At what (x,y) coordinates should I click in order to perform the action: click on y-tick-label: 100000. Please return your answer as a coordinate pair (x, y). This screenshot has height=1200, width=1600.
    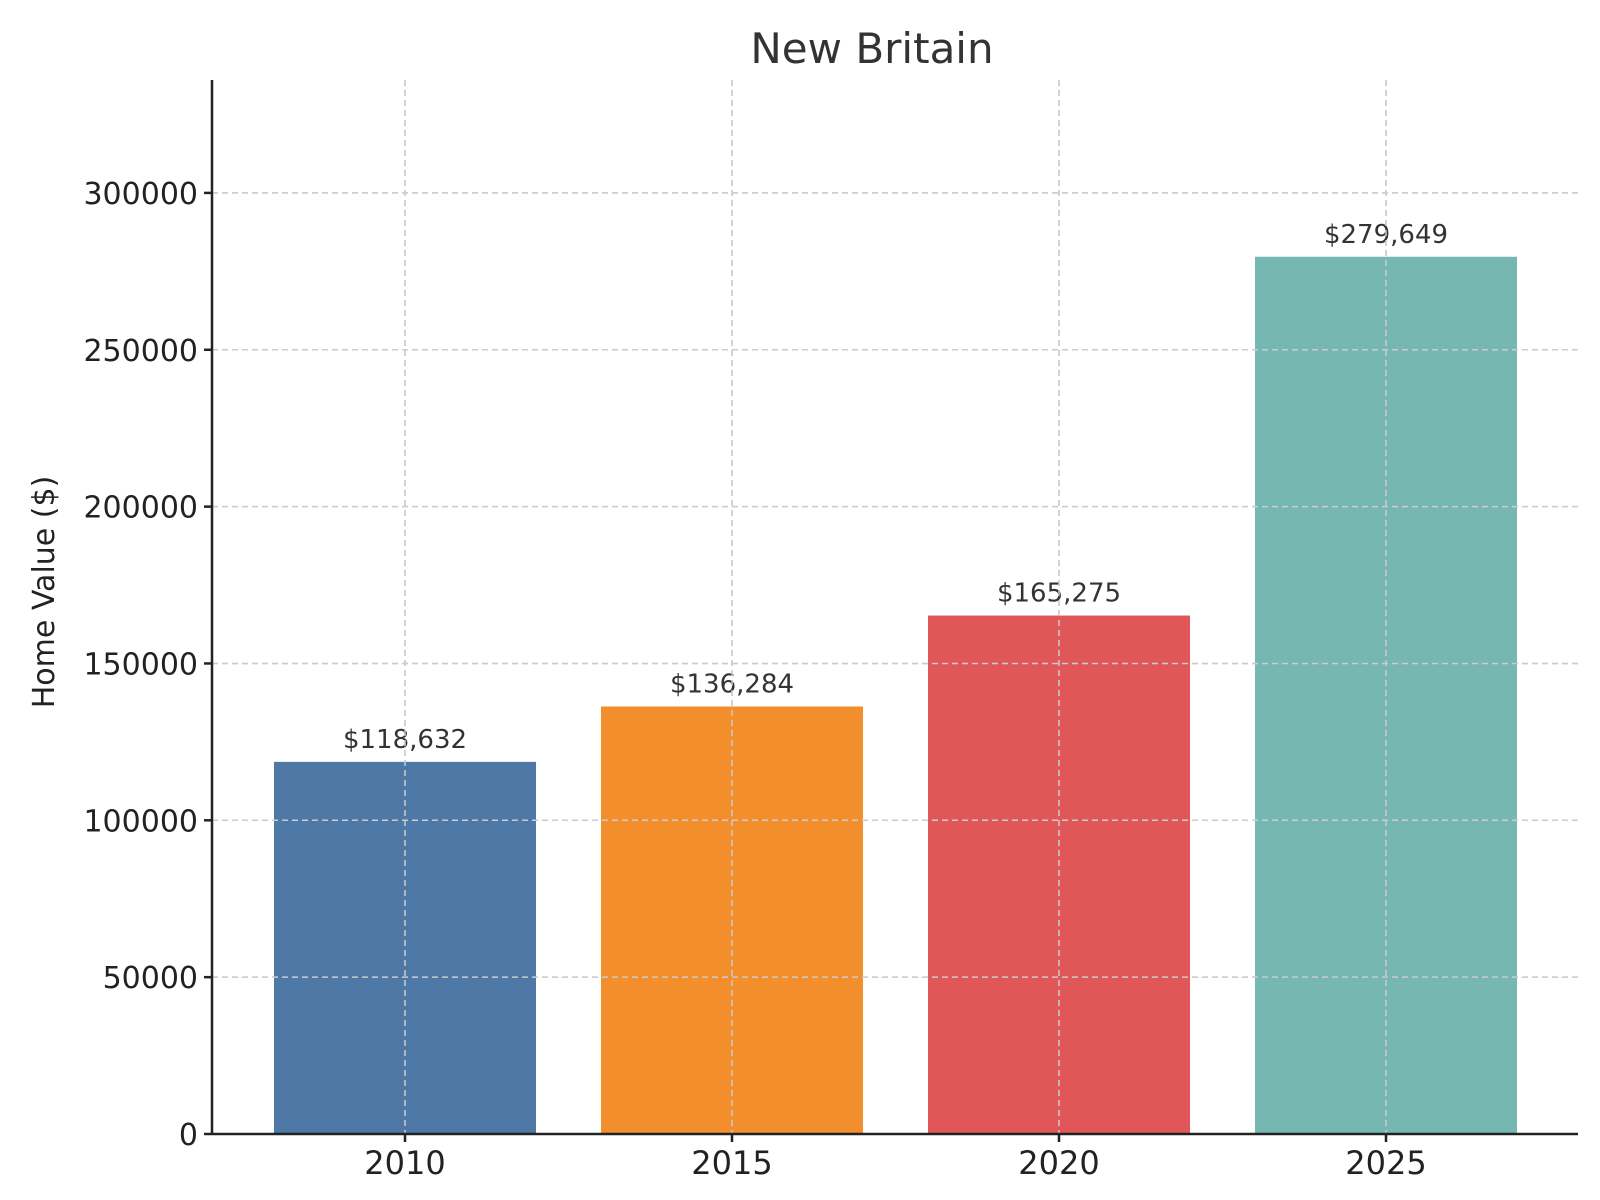
    Looking at the image, I should click on (140, 821).